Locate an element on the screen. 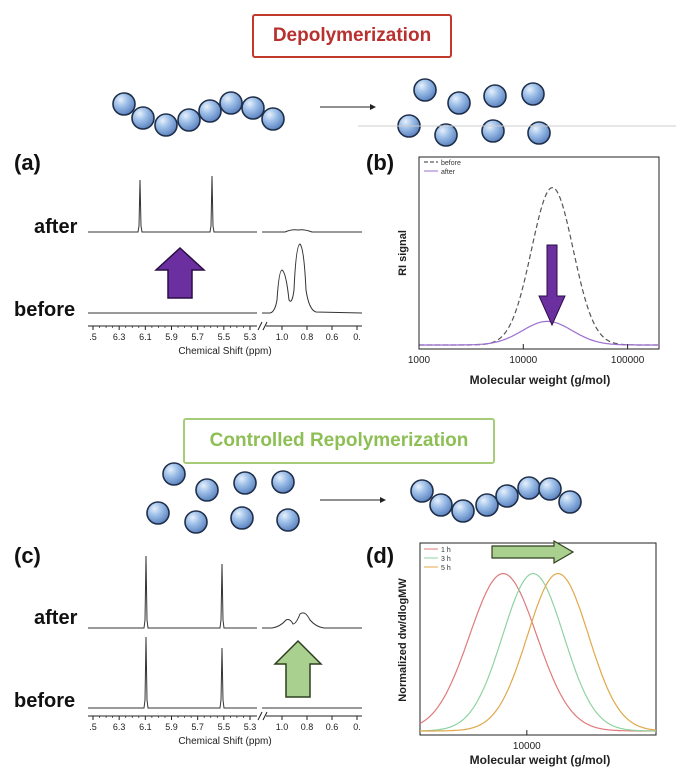  panel-c-axis-break is located at coordinates (262, 716).